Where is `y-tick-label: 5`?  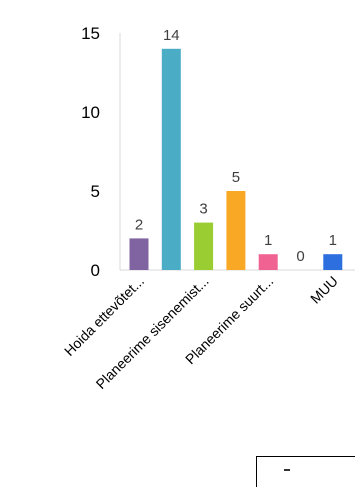 y-tick-label: 5 is located at coordinates (95, 191).